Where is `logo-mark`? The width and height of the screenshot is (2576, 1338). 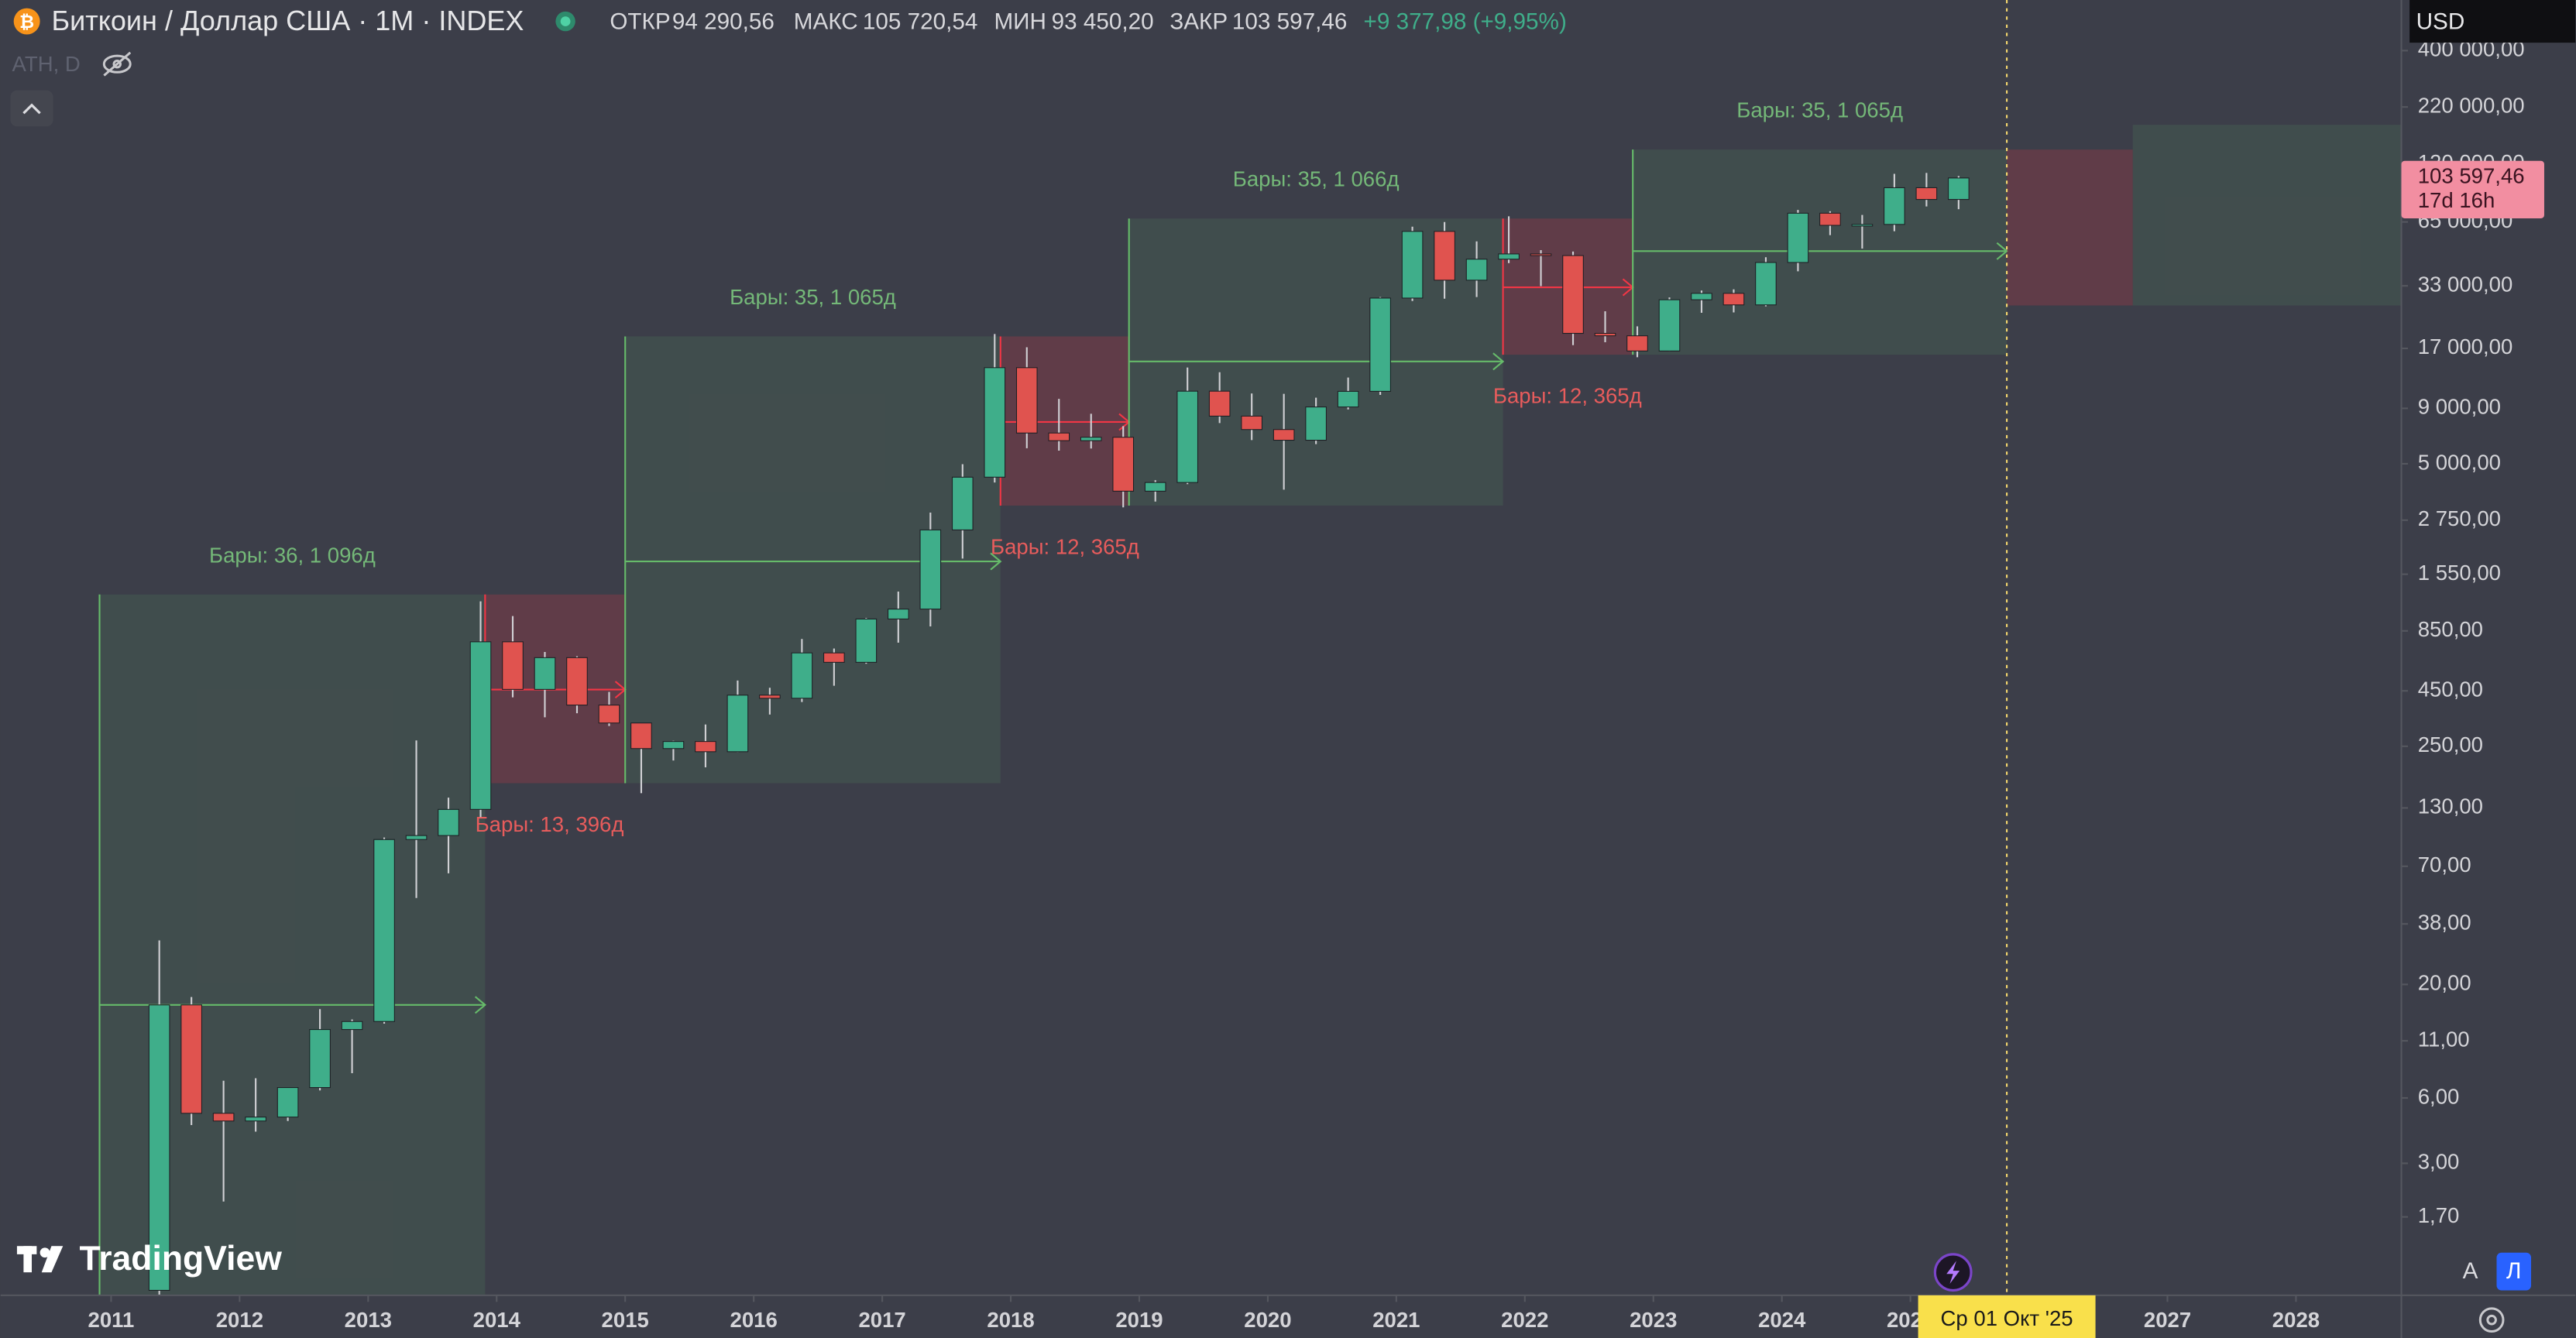 logo-mark is located at coordinates (40, 1259).